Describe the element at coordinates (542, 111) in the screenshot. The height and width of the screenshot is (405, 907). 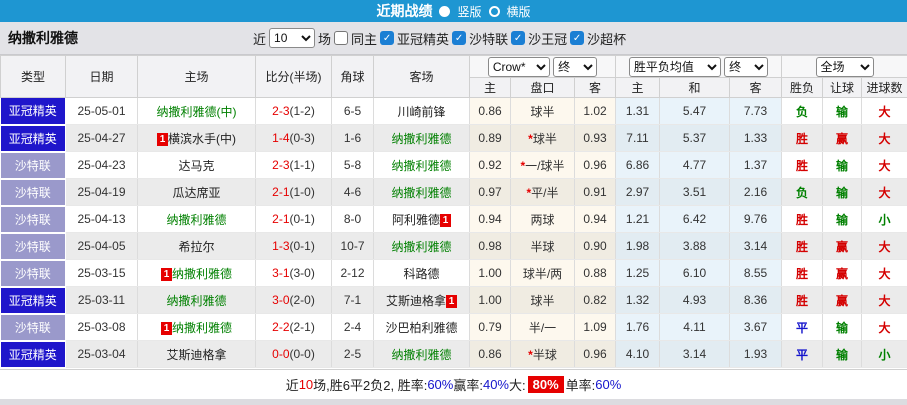
I see `odds-line-cell: 球半` at that location.